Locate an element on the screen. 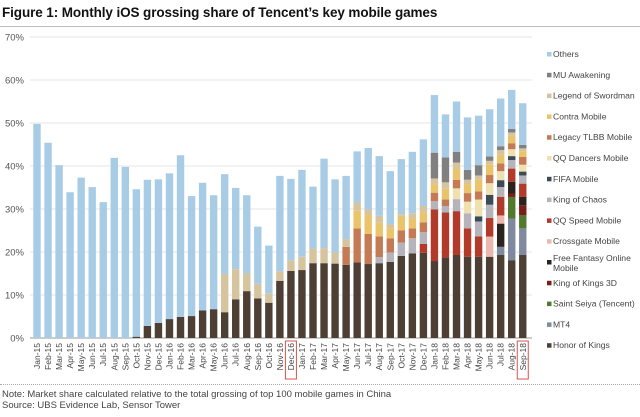 Image resolution: width=640 pixels, height=417 pixels. x-tick-label: Apr-18 is located at coordinates (468, 356).